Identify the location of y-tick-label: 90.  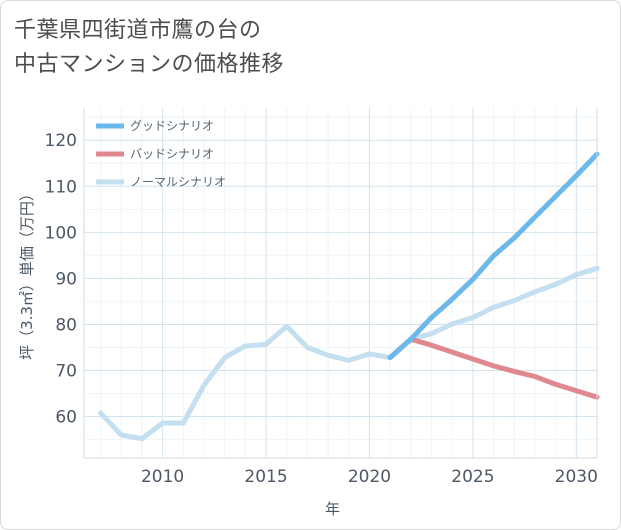
(66, 279).